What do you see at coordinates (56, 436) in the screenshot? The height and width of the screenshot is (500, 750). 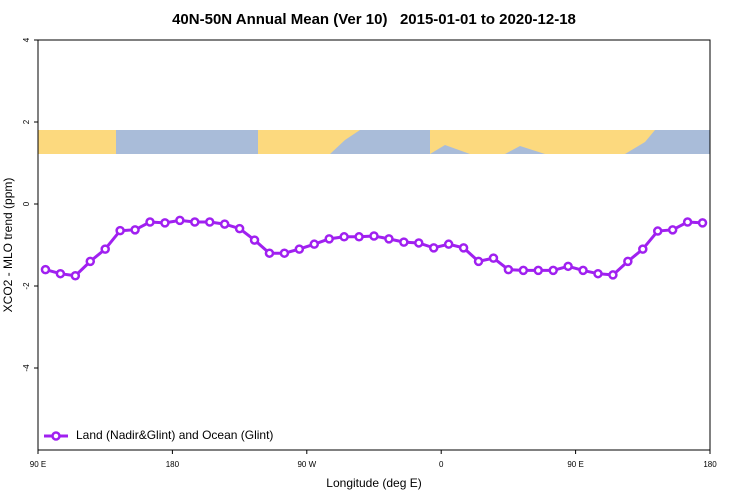 I see `legend-marker` at bounding box center [56, 436].